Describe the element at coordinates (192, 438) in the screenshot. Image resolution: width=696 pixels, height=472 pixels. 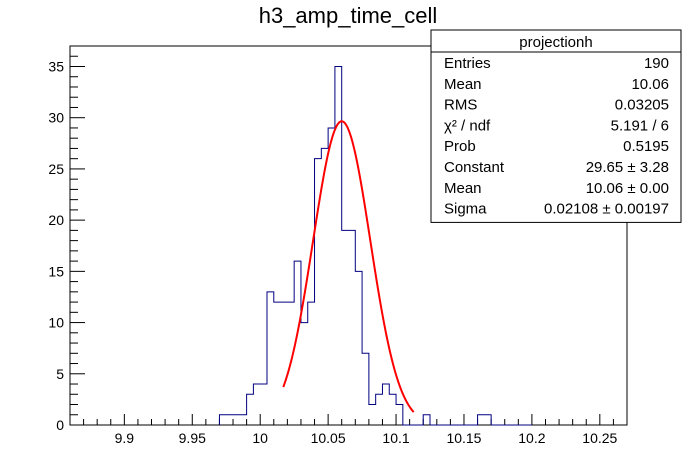
I see `x-tick-label: 9.95` at that location.